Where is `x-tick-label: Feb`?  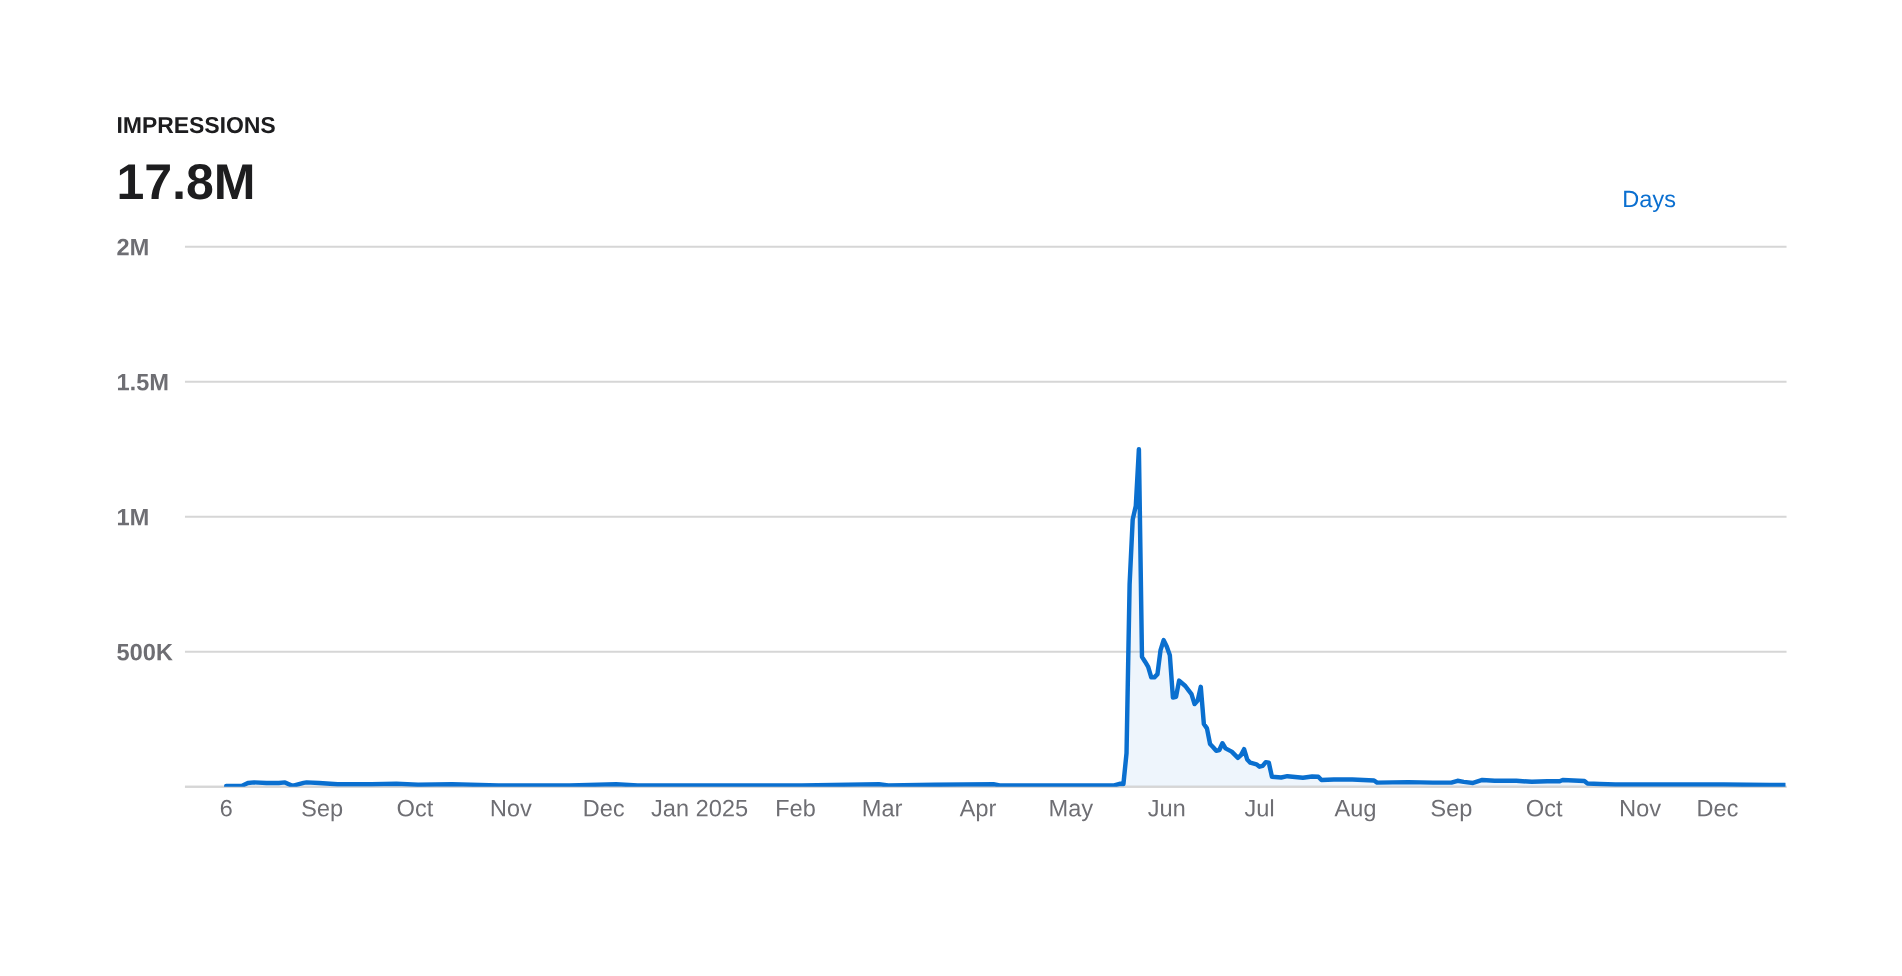 x-tick-label: Feb is located at coordinates (796, 808).